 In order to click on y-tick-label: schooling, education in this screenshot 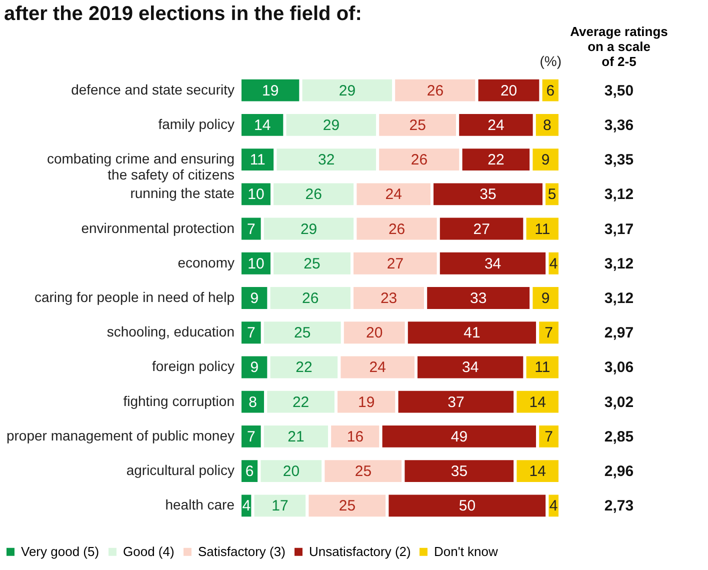, I will do `click(170, 332)`.